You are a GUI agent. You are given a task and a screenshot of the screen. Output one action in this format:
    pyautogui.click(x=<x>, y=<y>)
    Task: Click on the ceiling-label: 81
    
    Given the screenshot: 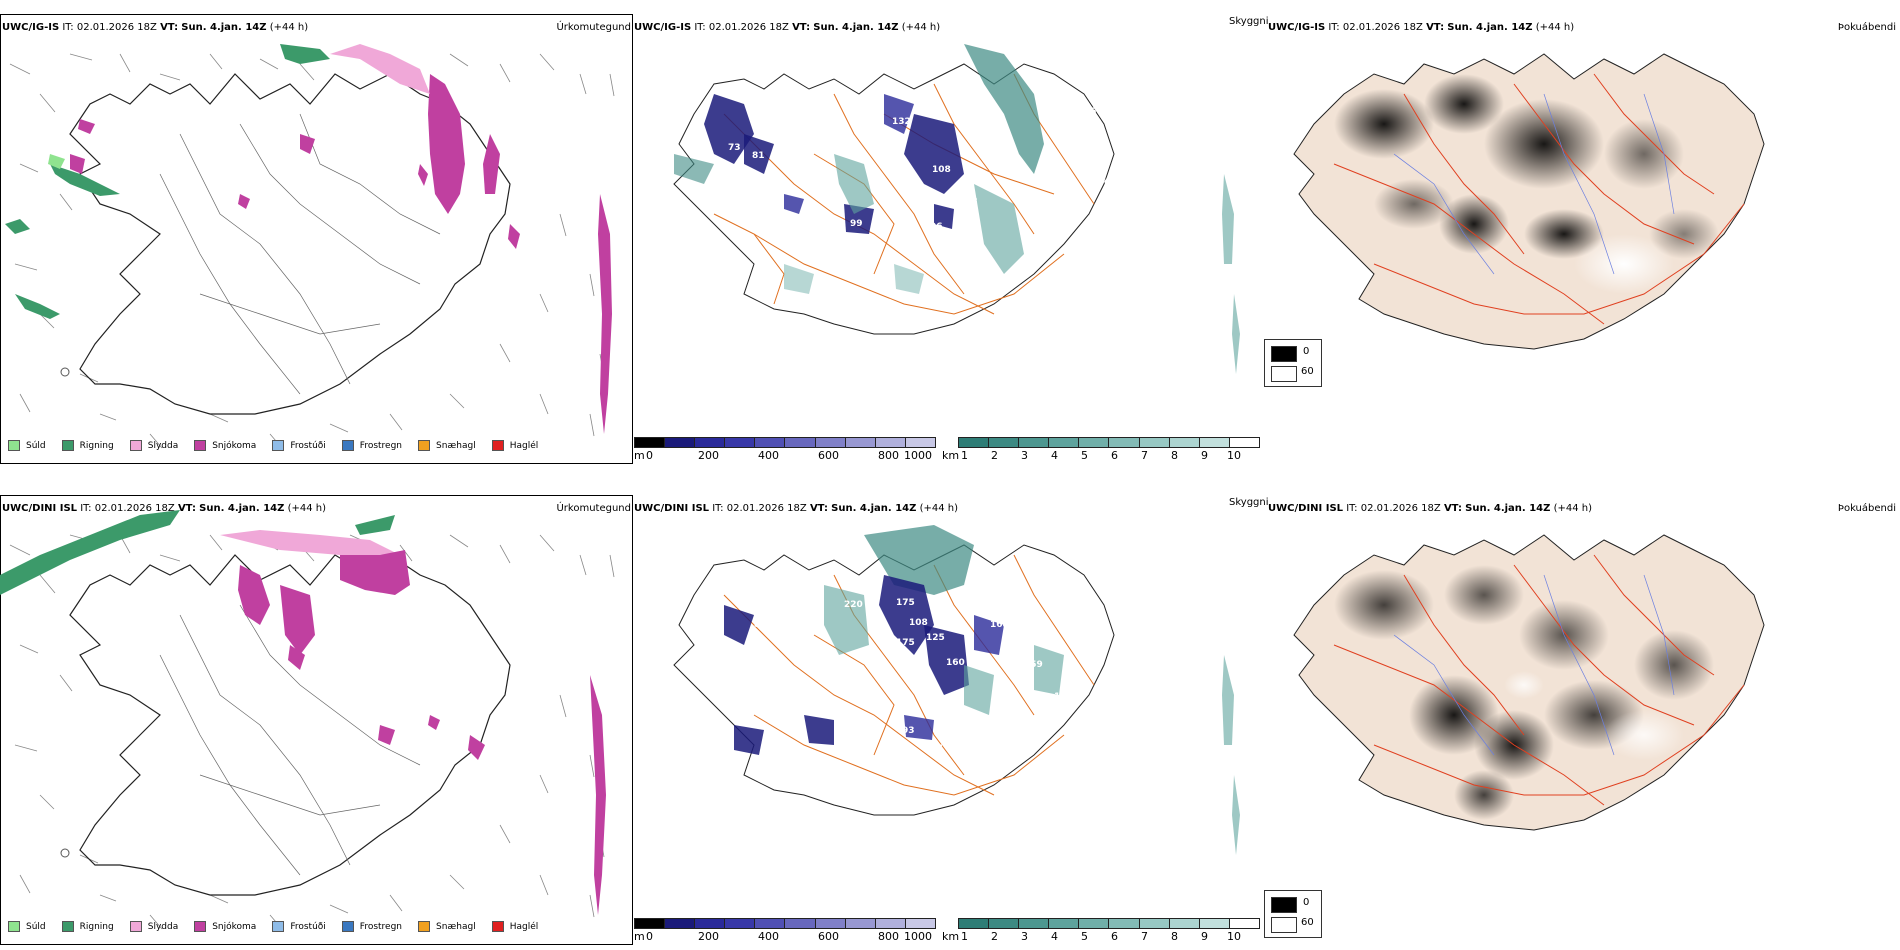 What is the action you would take?
    pyautogui.click(x=758, y=156)
    